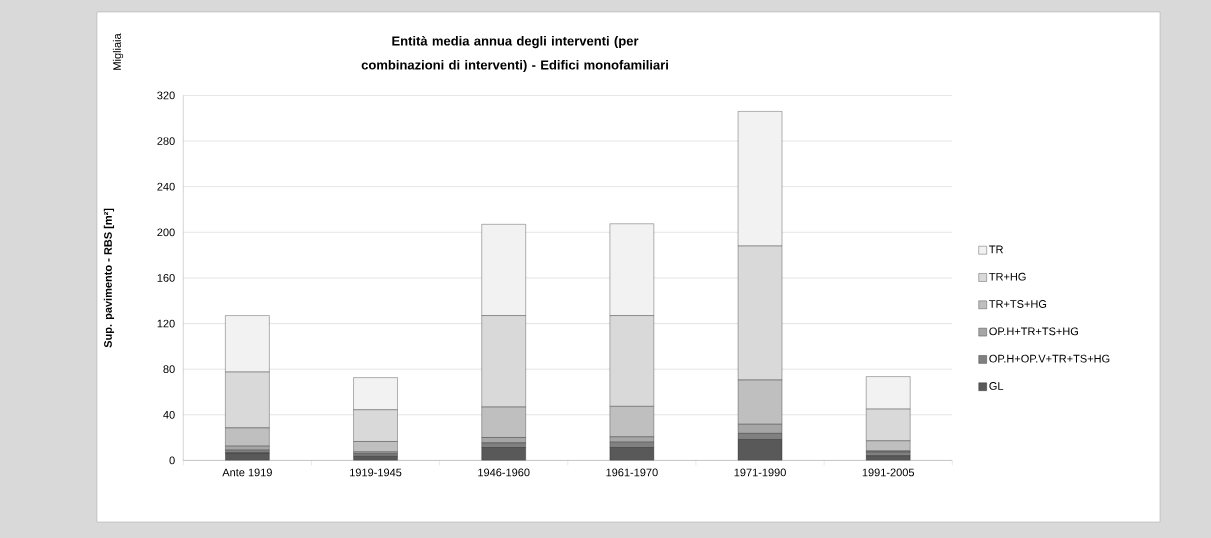 This screenshot has height=538, width=1211. What do you see at coordinates (166, 95) in the screenshot?
I see `y-tick-label: 320` at bounding box center [166, 95].